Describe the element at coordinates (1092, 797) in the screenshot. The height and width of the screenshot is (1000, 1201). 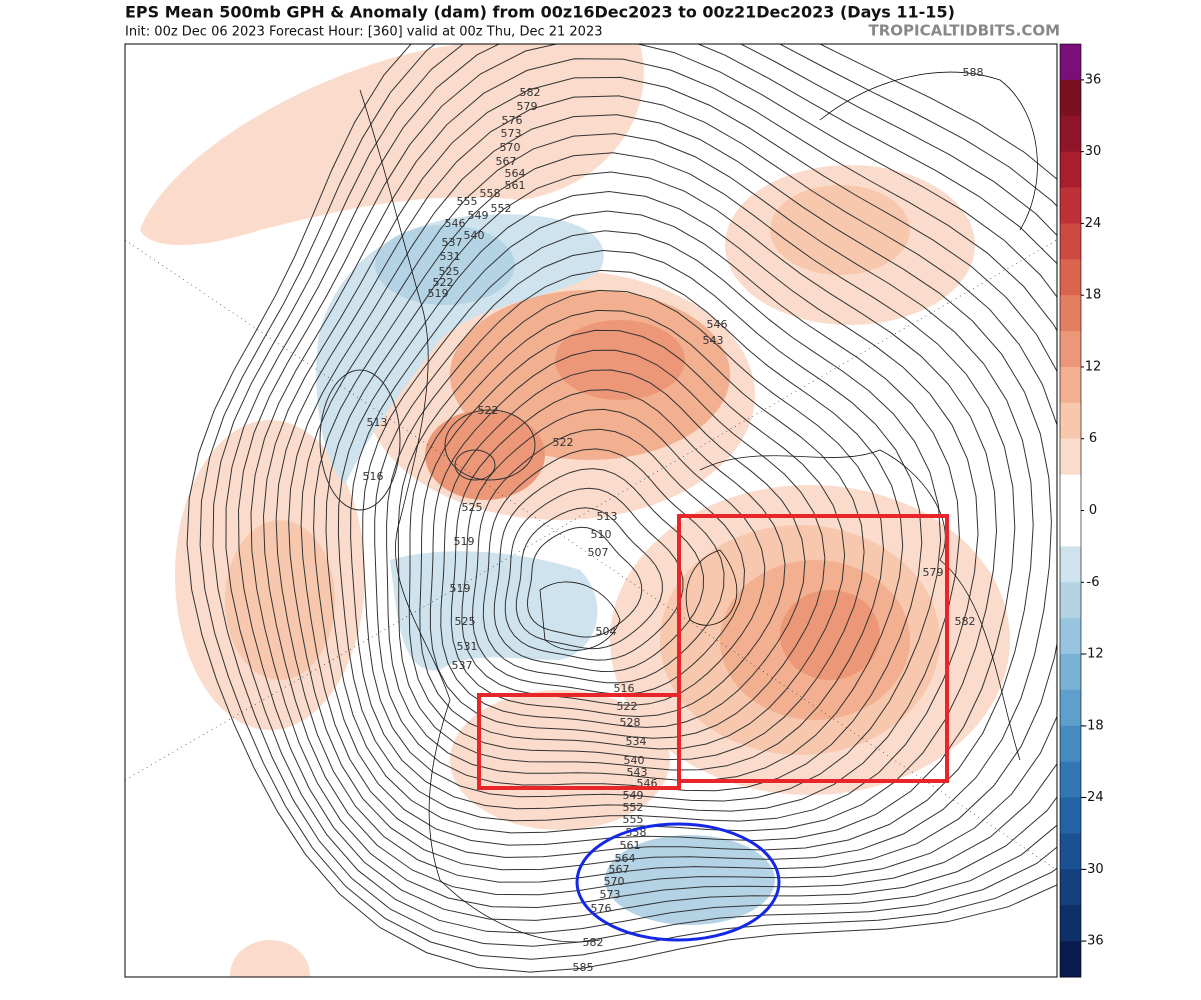
I see `colorbar-tick-label: -24` at that location.